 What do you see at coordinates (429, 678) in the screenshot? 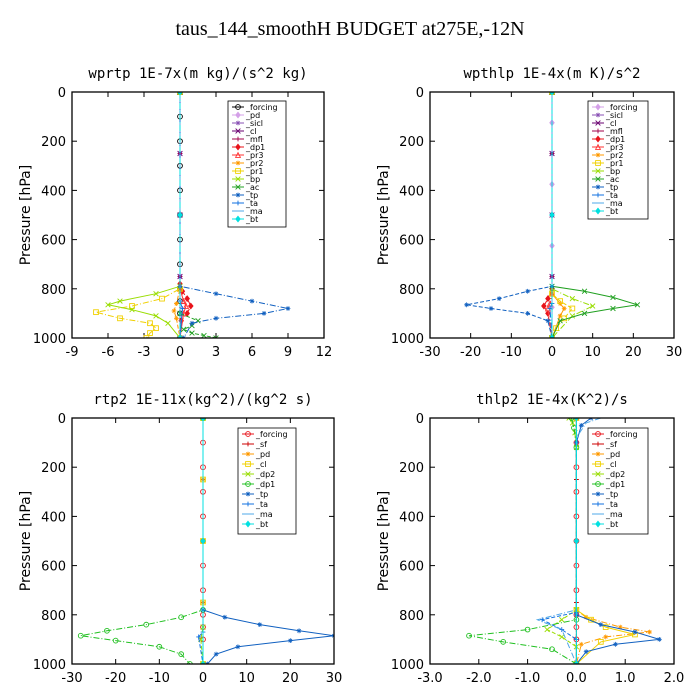
I see `x-tick-label: -3.0` at bounding box center [429, 678].